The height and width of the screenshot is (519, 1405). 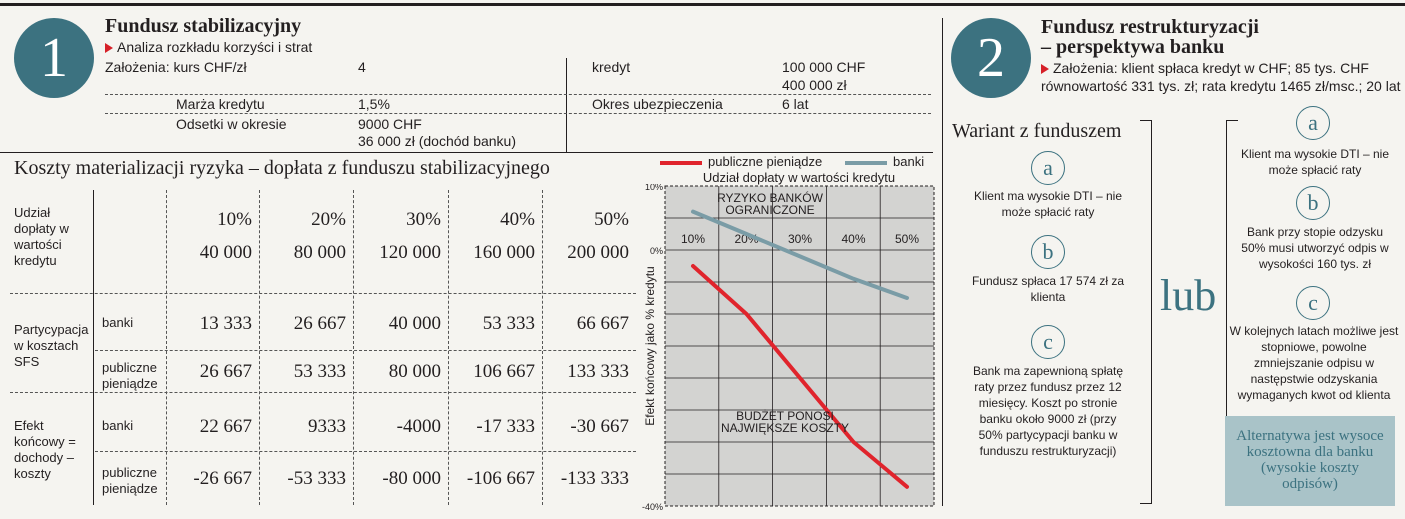 I want to click on bracket-left, so click(x=1146, y=312).